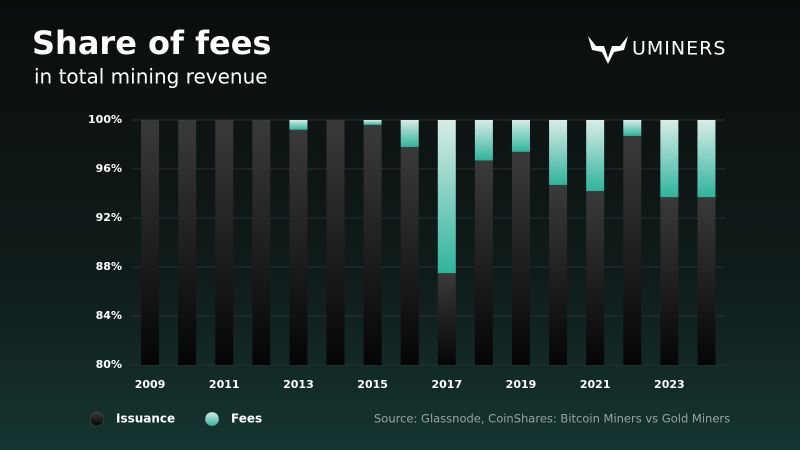 Image resolution: width=800 pixels, height=450 pixels. I want to click on x-tick-label: 2011, so click(224, 384).